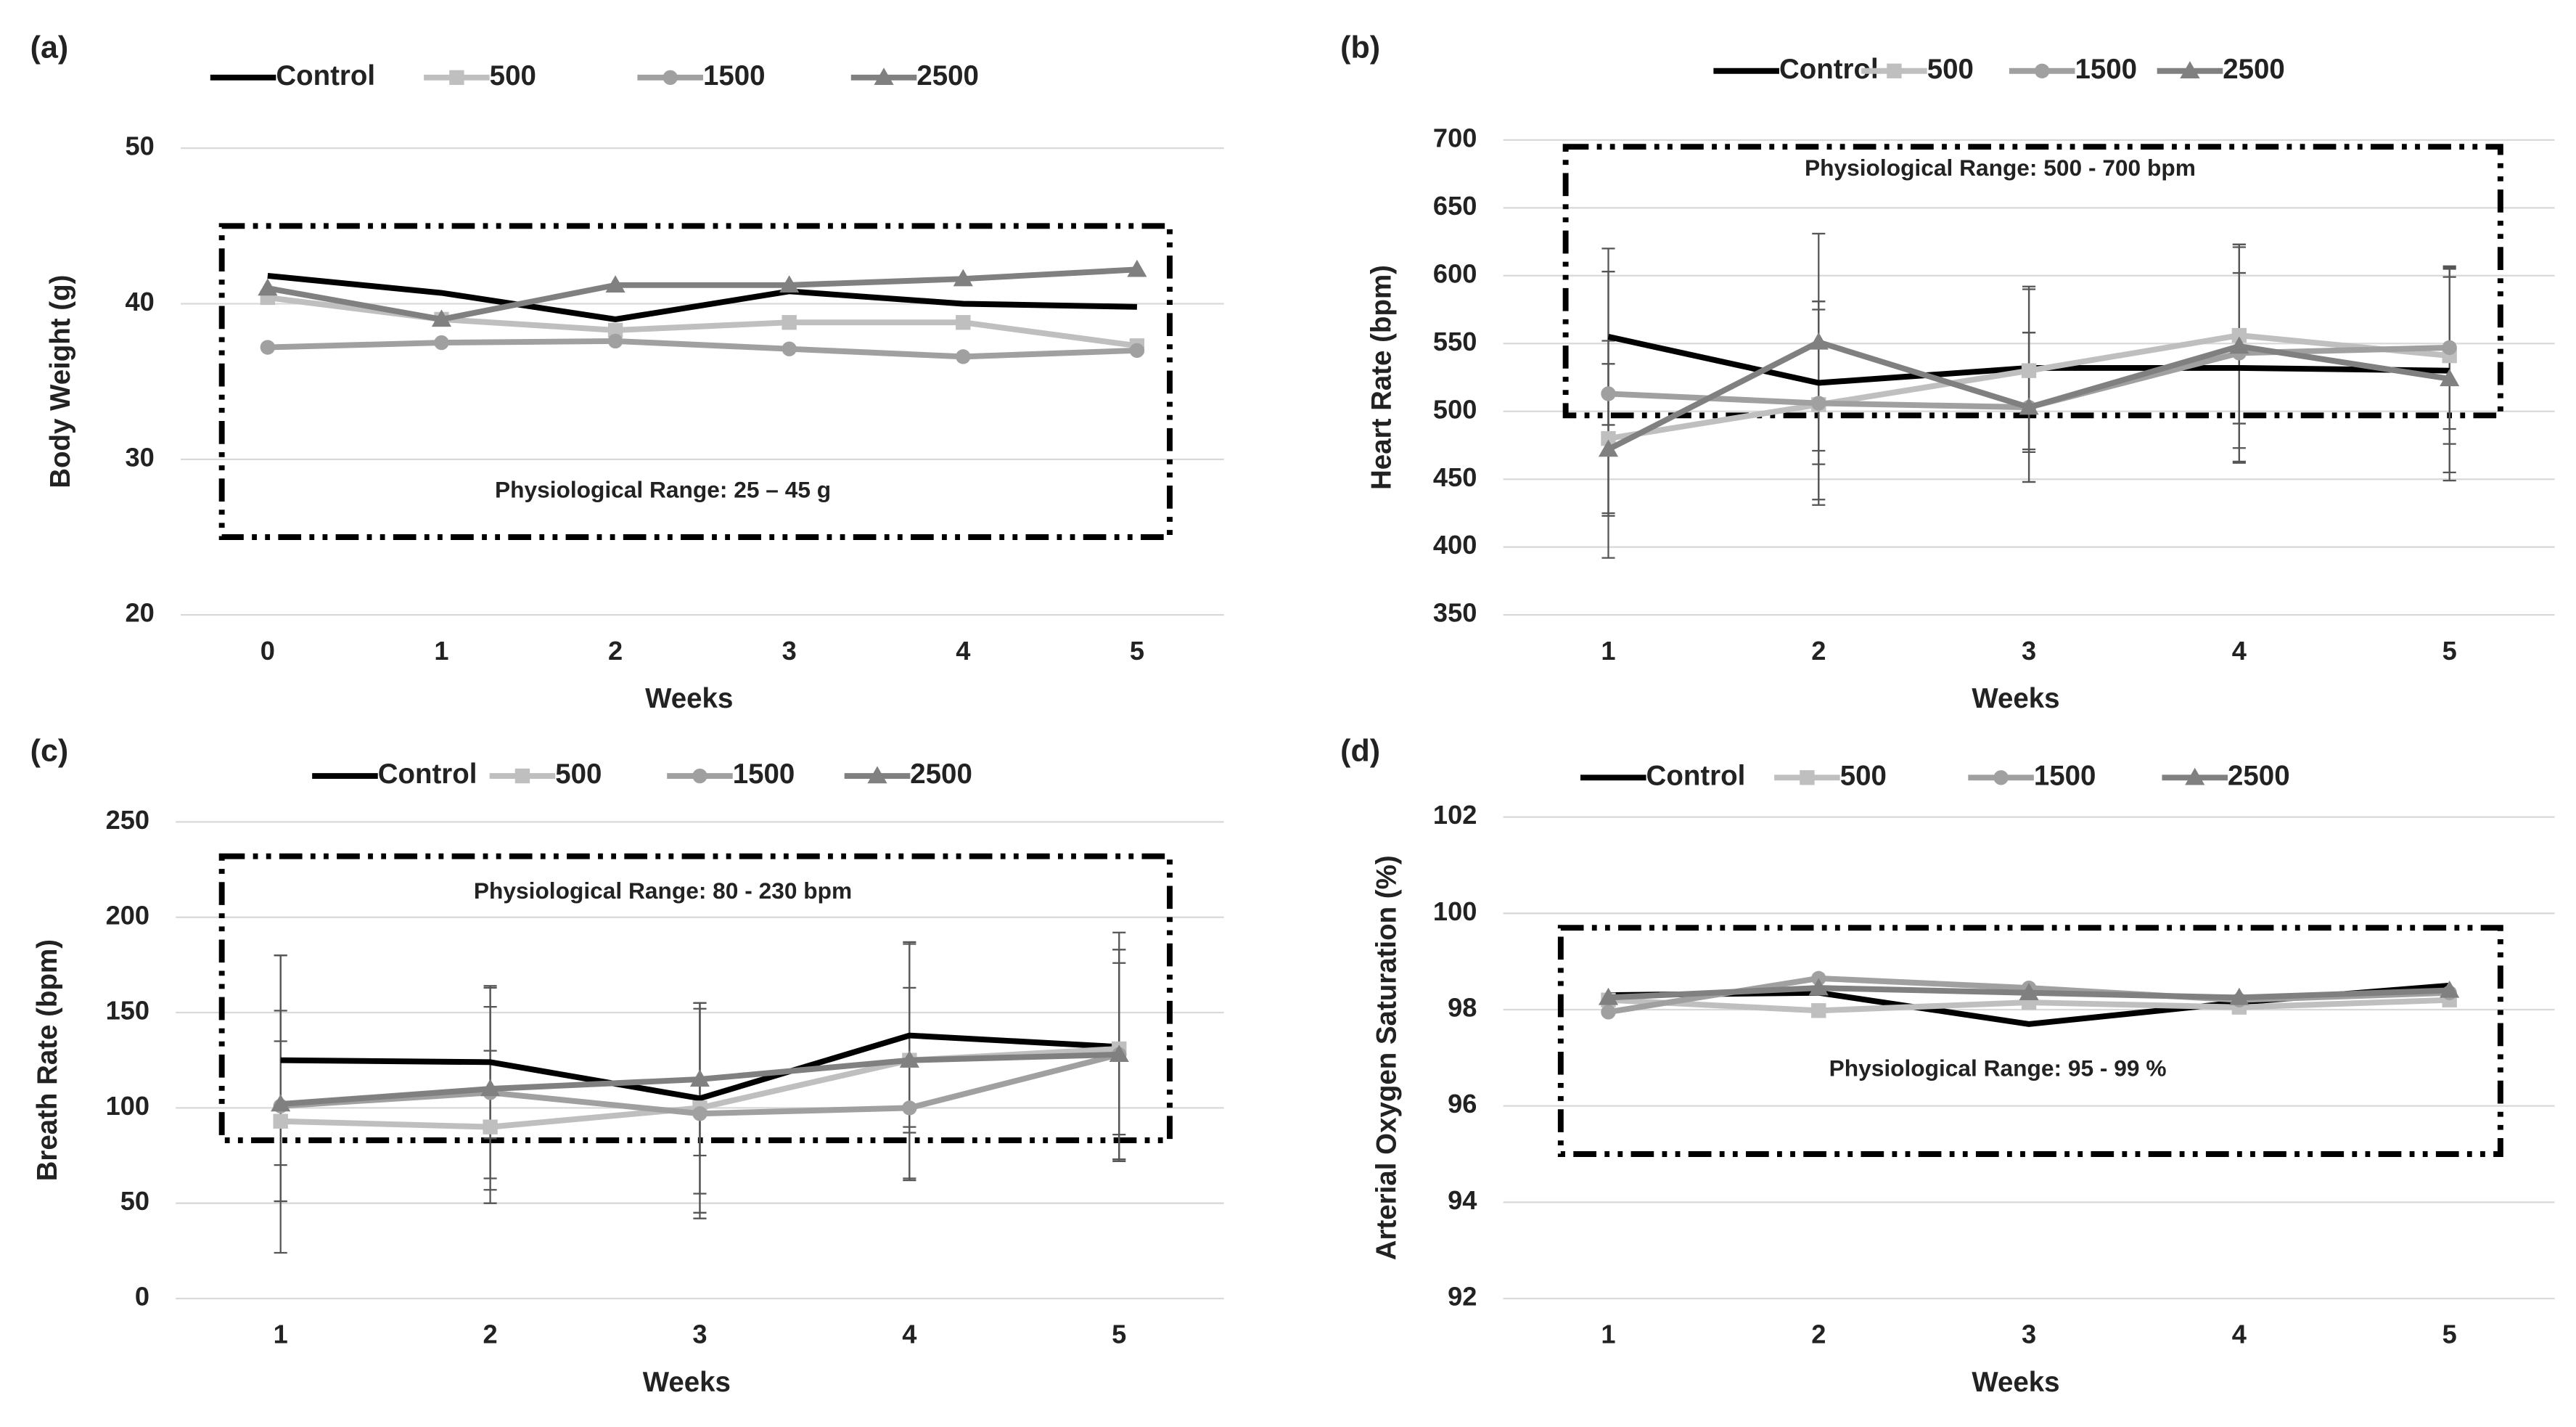 The image size is (2576, 1427). Describe the element at coordinates (1696, 776) in the screenshot. I see `legend-label: Control` at that location.